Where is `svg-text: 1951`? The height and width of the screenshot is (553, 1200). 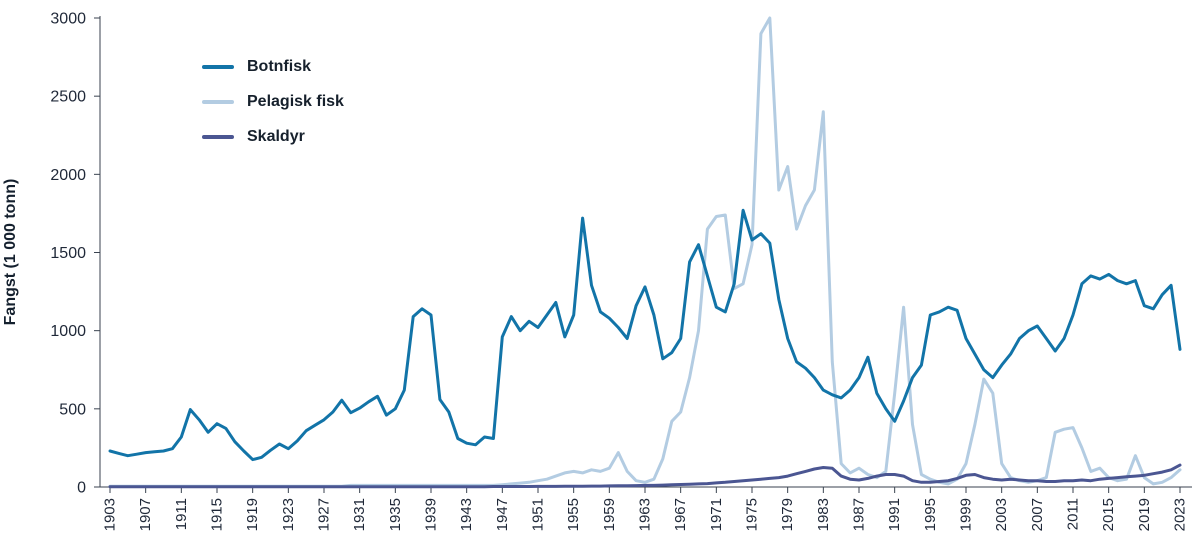 svg-text: 1951 is located at coordinates (538, 514).